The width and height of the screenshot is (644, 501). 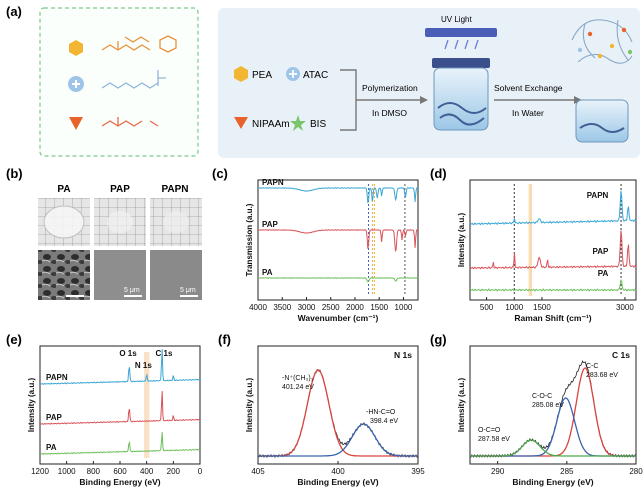 What do you see at coordinates (258, 471) in the screenshot?
I see `chart-f-tick-label-0: 405` at bounding box center [258, 471].